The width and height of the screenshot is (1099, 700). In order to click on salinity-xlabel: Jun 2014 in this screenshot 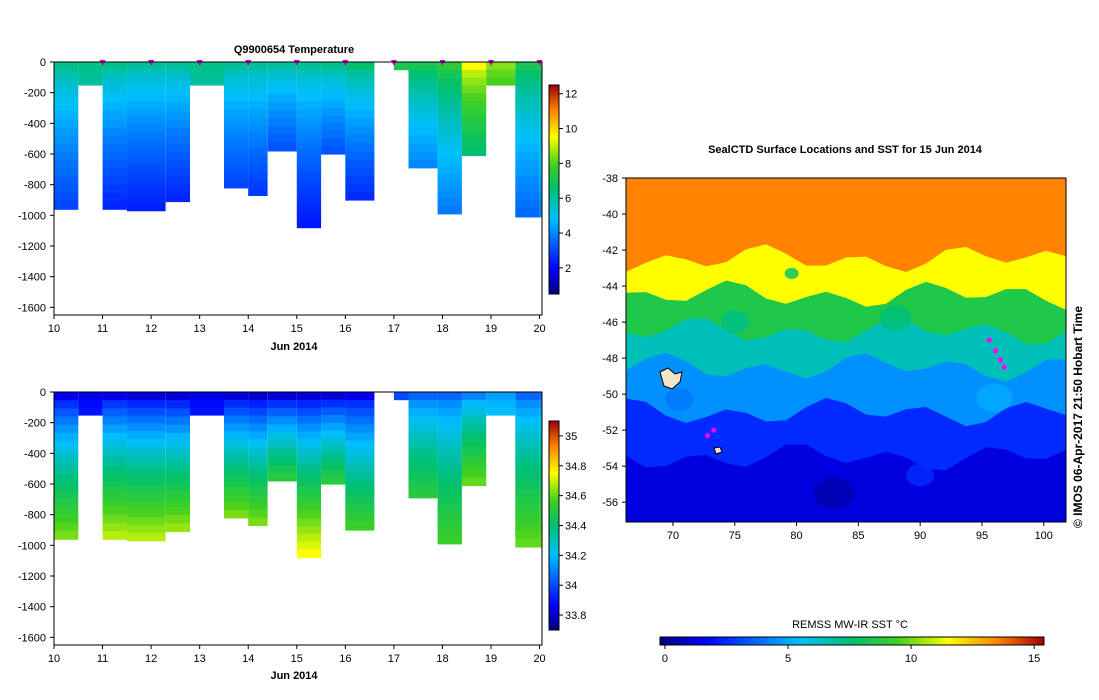, I will do `click(294, 676)`.